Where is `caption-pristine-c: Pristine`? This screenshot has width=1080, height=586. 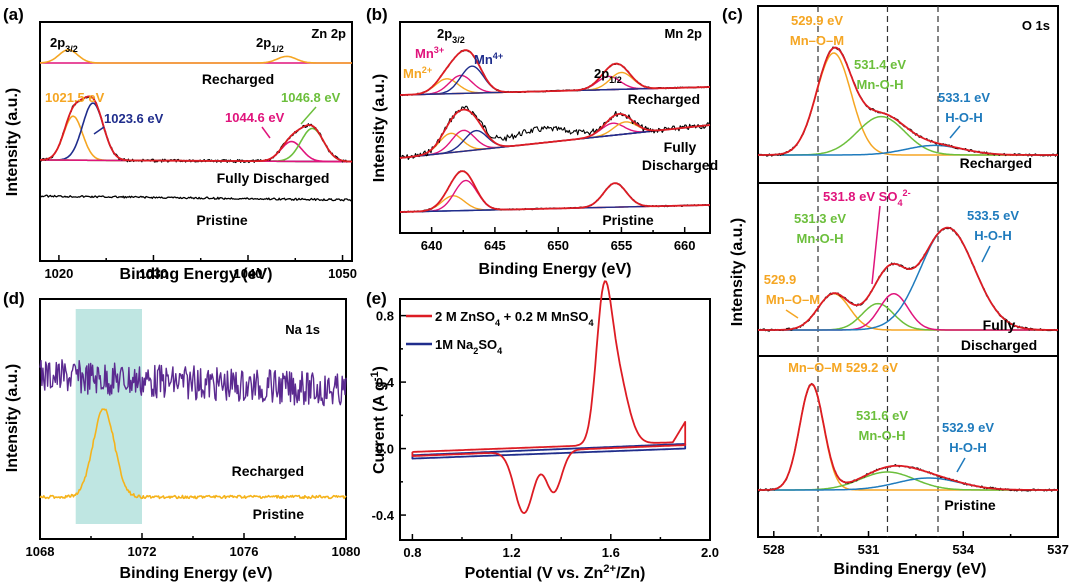 caption-pristine-c: Pristine is located at coordinates (970, 505).